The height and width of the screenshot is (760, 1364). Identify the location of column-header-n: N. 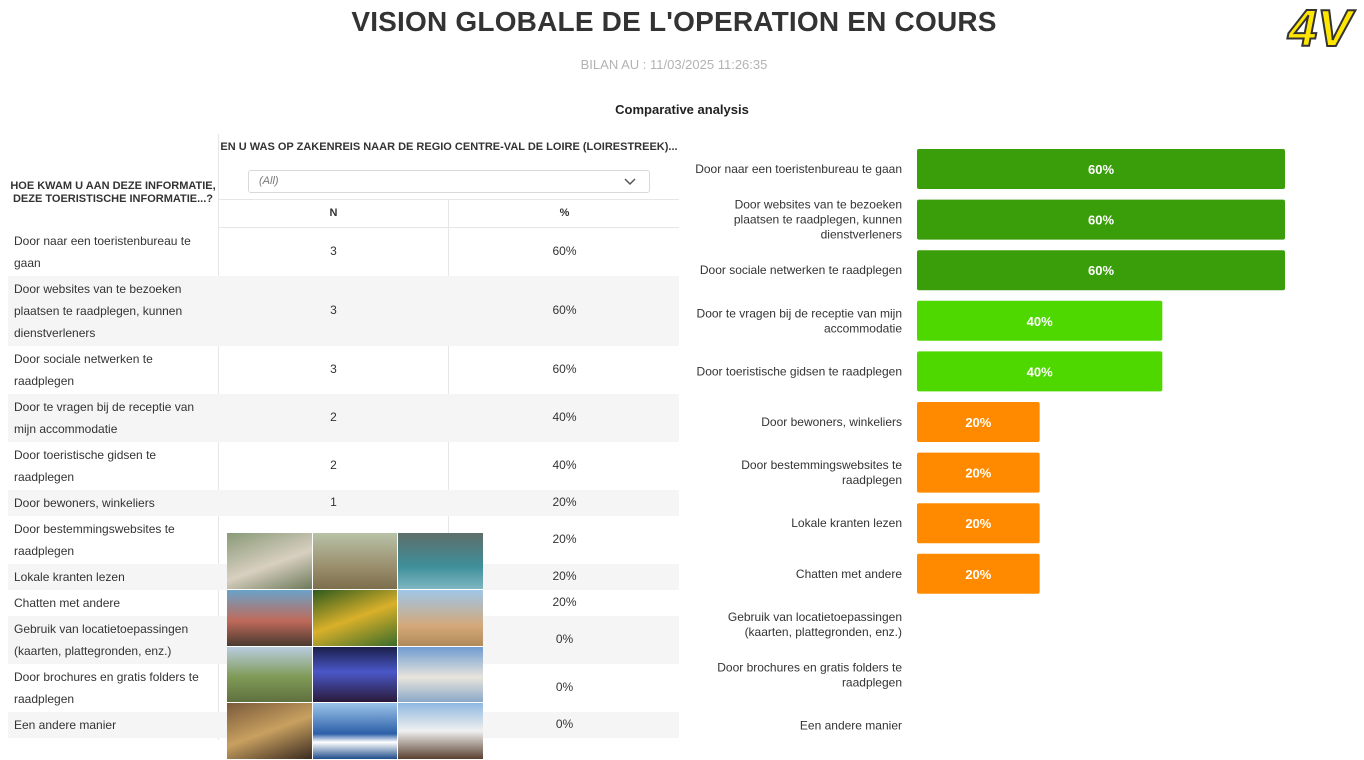
(333, 213).